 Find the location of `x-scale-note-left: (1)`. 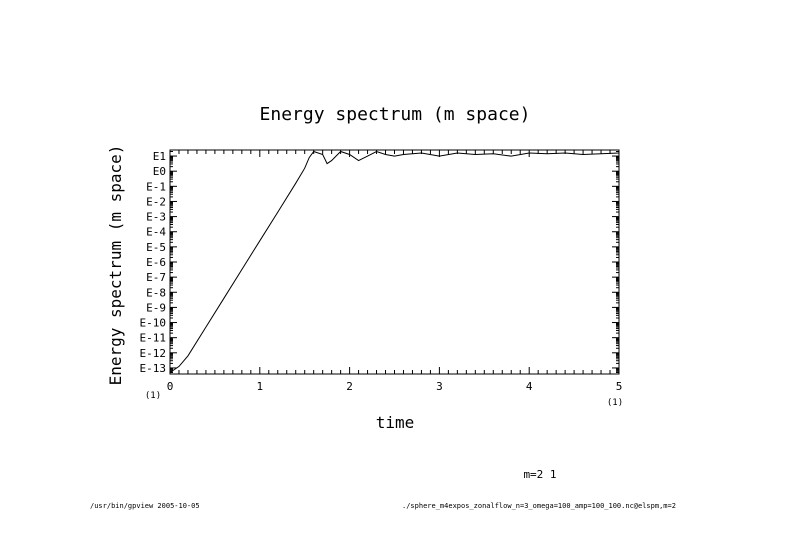

x-scale-note-left: (1) is located at coordinates (153, 396).